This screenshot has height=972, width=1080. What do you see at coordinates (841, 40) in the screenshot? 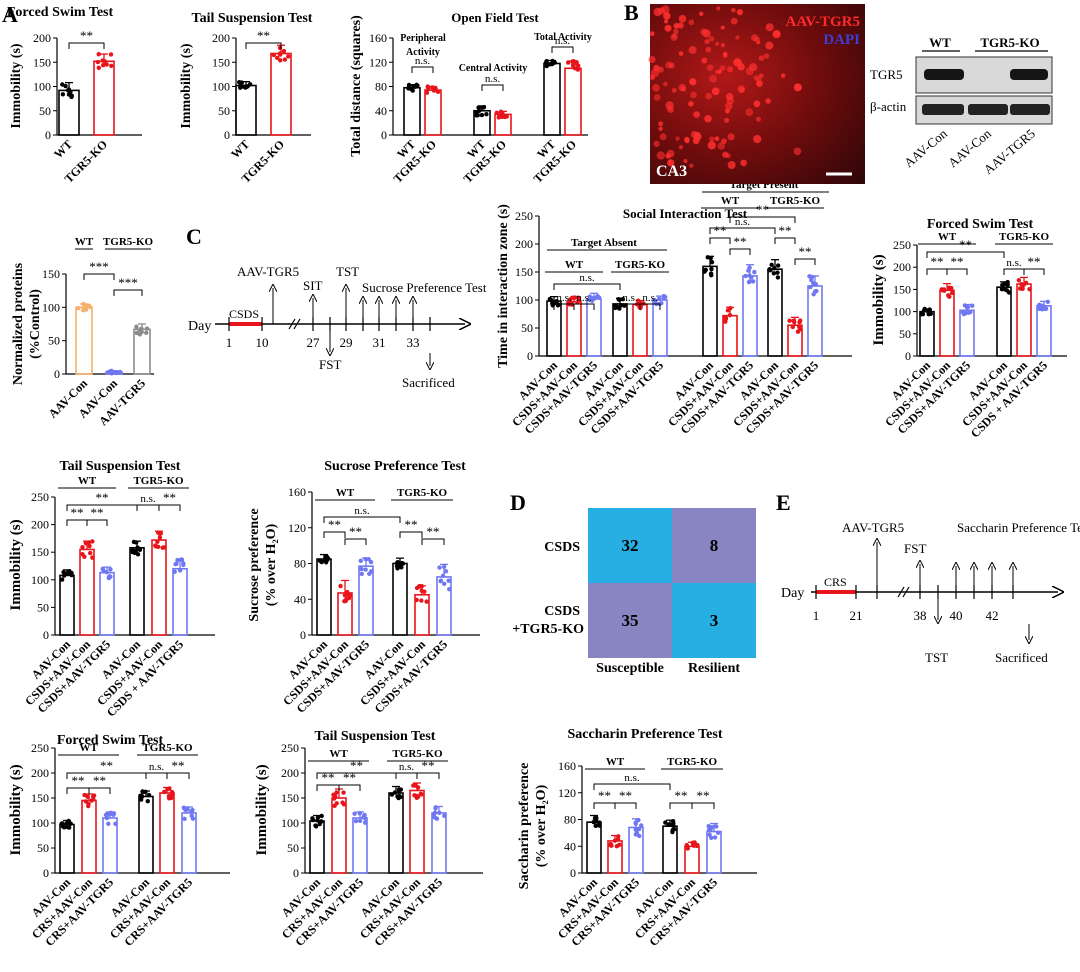
I see `micrograph-stain: DAPI` at bounding box center [841, 40].